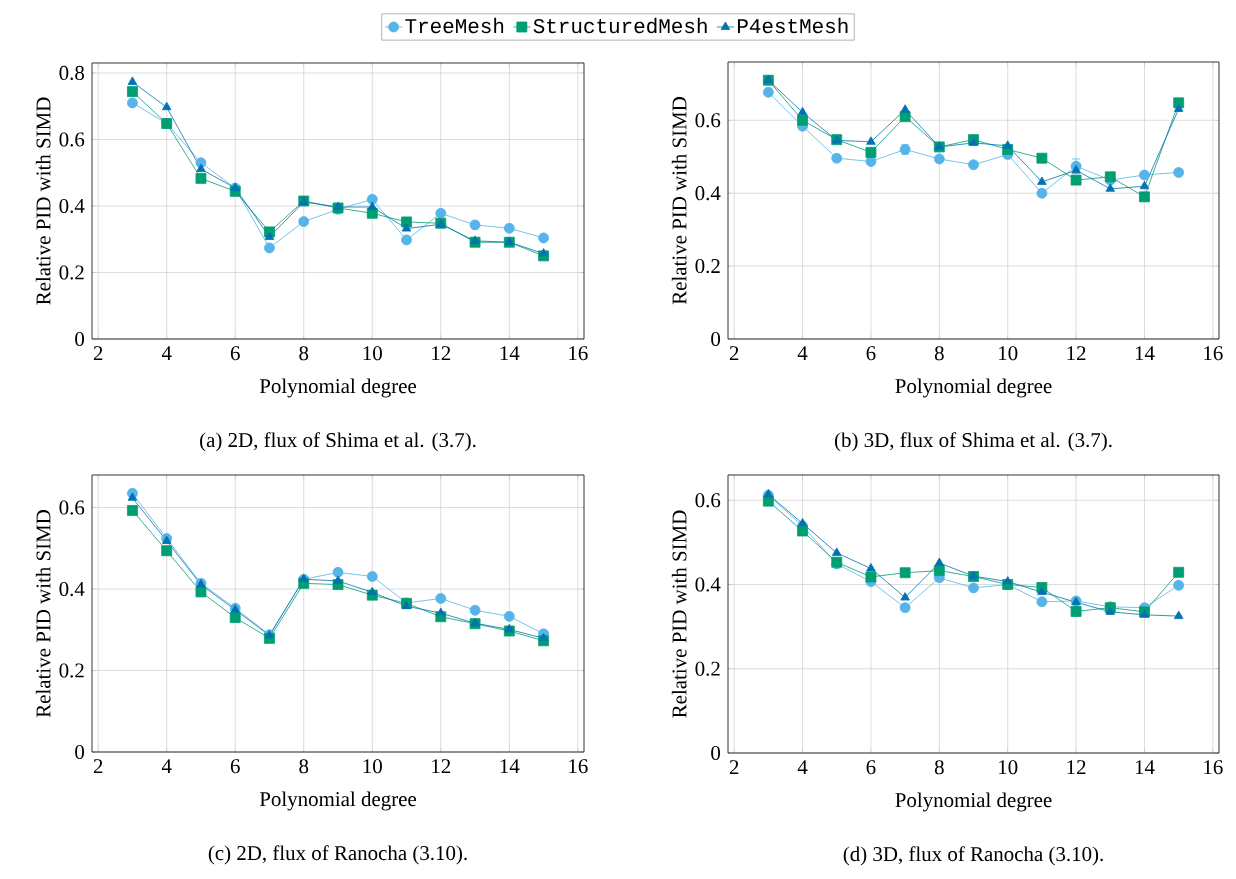 Image resolution: width=1236 pixels, height=879 pixels. I want to click on text: (c) 2D, flux of Ranocha (3.10)., so click(337, 855).